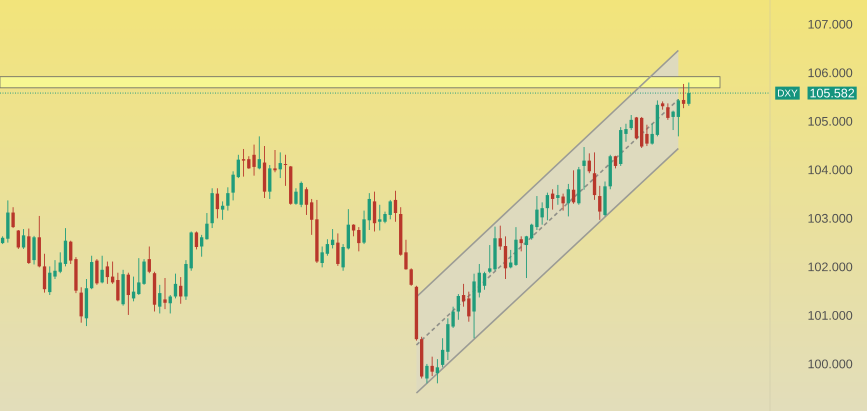 The height and width of the screenshot is (411, 867). Describe the element at coordinates (830, 315) in the screenshot. I see `y-tick-label: 101.000` at that location.